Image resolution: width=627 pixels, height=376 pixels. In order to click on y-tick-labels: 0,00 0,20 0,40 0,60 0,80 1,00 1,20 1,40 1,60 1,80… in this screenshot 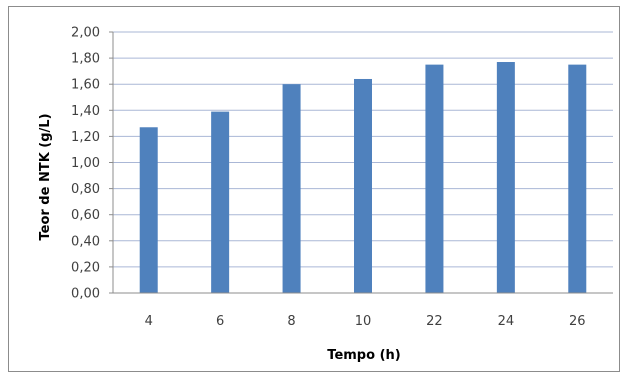, I will do `click(85, 164)`.